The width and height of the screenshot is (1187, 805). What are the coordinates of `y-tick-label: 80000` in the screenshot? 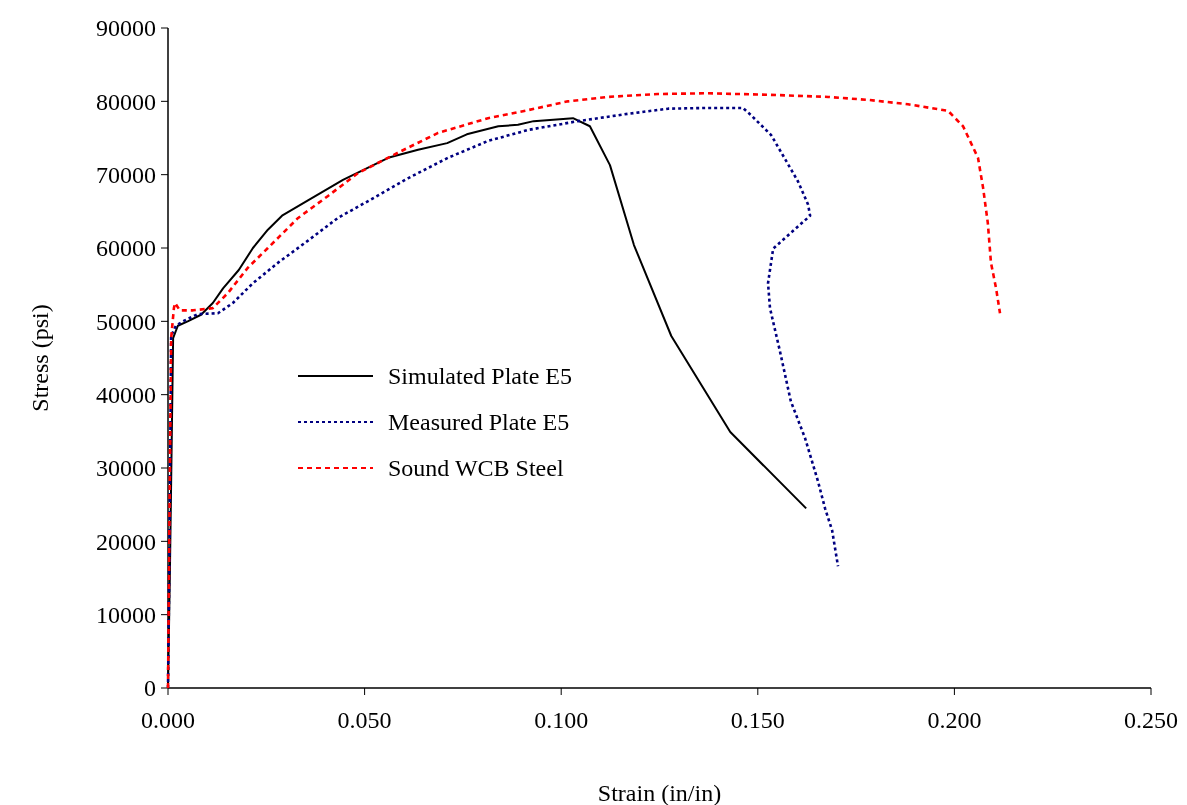 It's located at (126, 101).